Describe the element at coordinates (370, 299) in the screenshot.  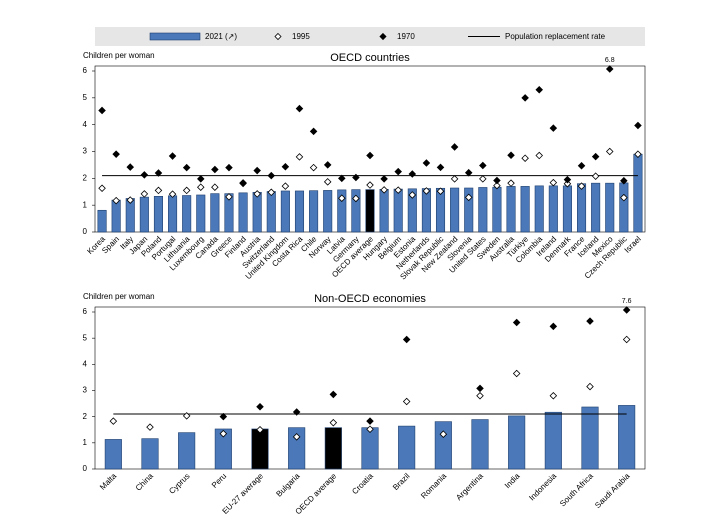
I see `chart-title: Non-OECD economies` at that location.